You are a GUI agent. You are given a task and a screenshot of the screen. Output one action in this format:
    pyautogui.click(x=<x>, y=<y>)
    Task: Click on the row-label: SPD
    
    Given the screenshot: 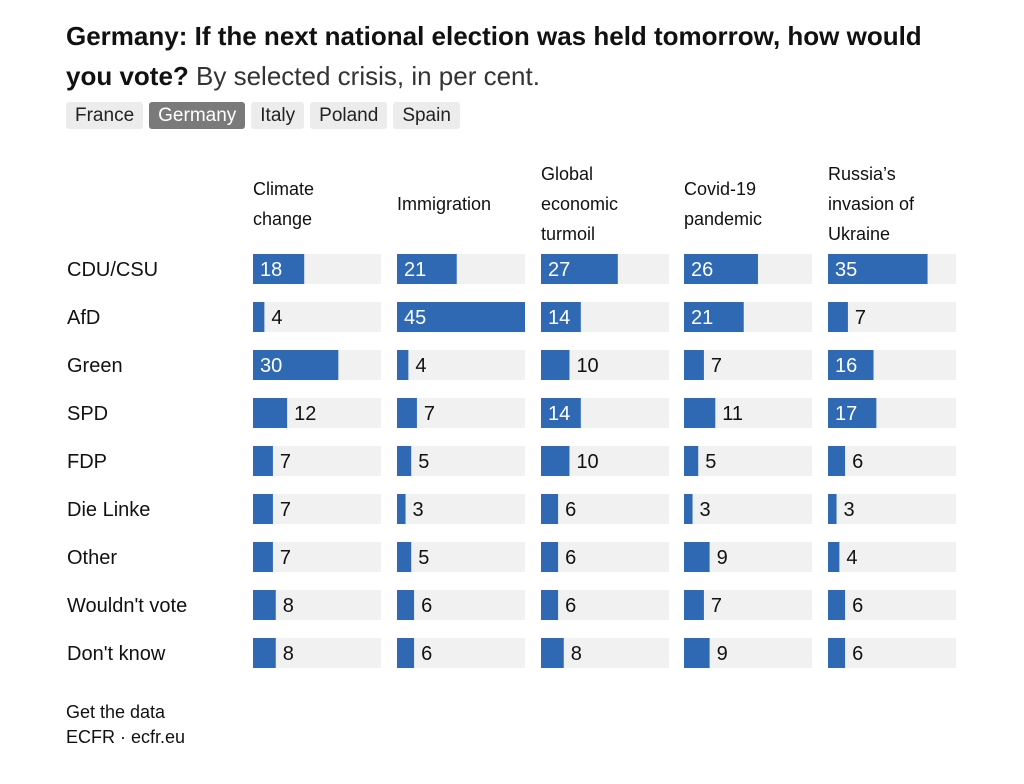 What is the action you would take?
    pyautogui.click(x=87, y=414)
    